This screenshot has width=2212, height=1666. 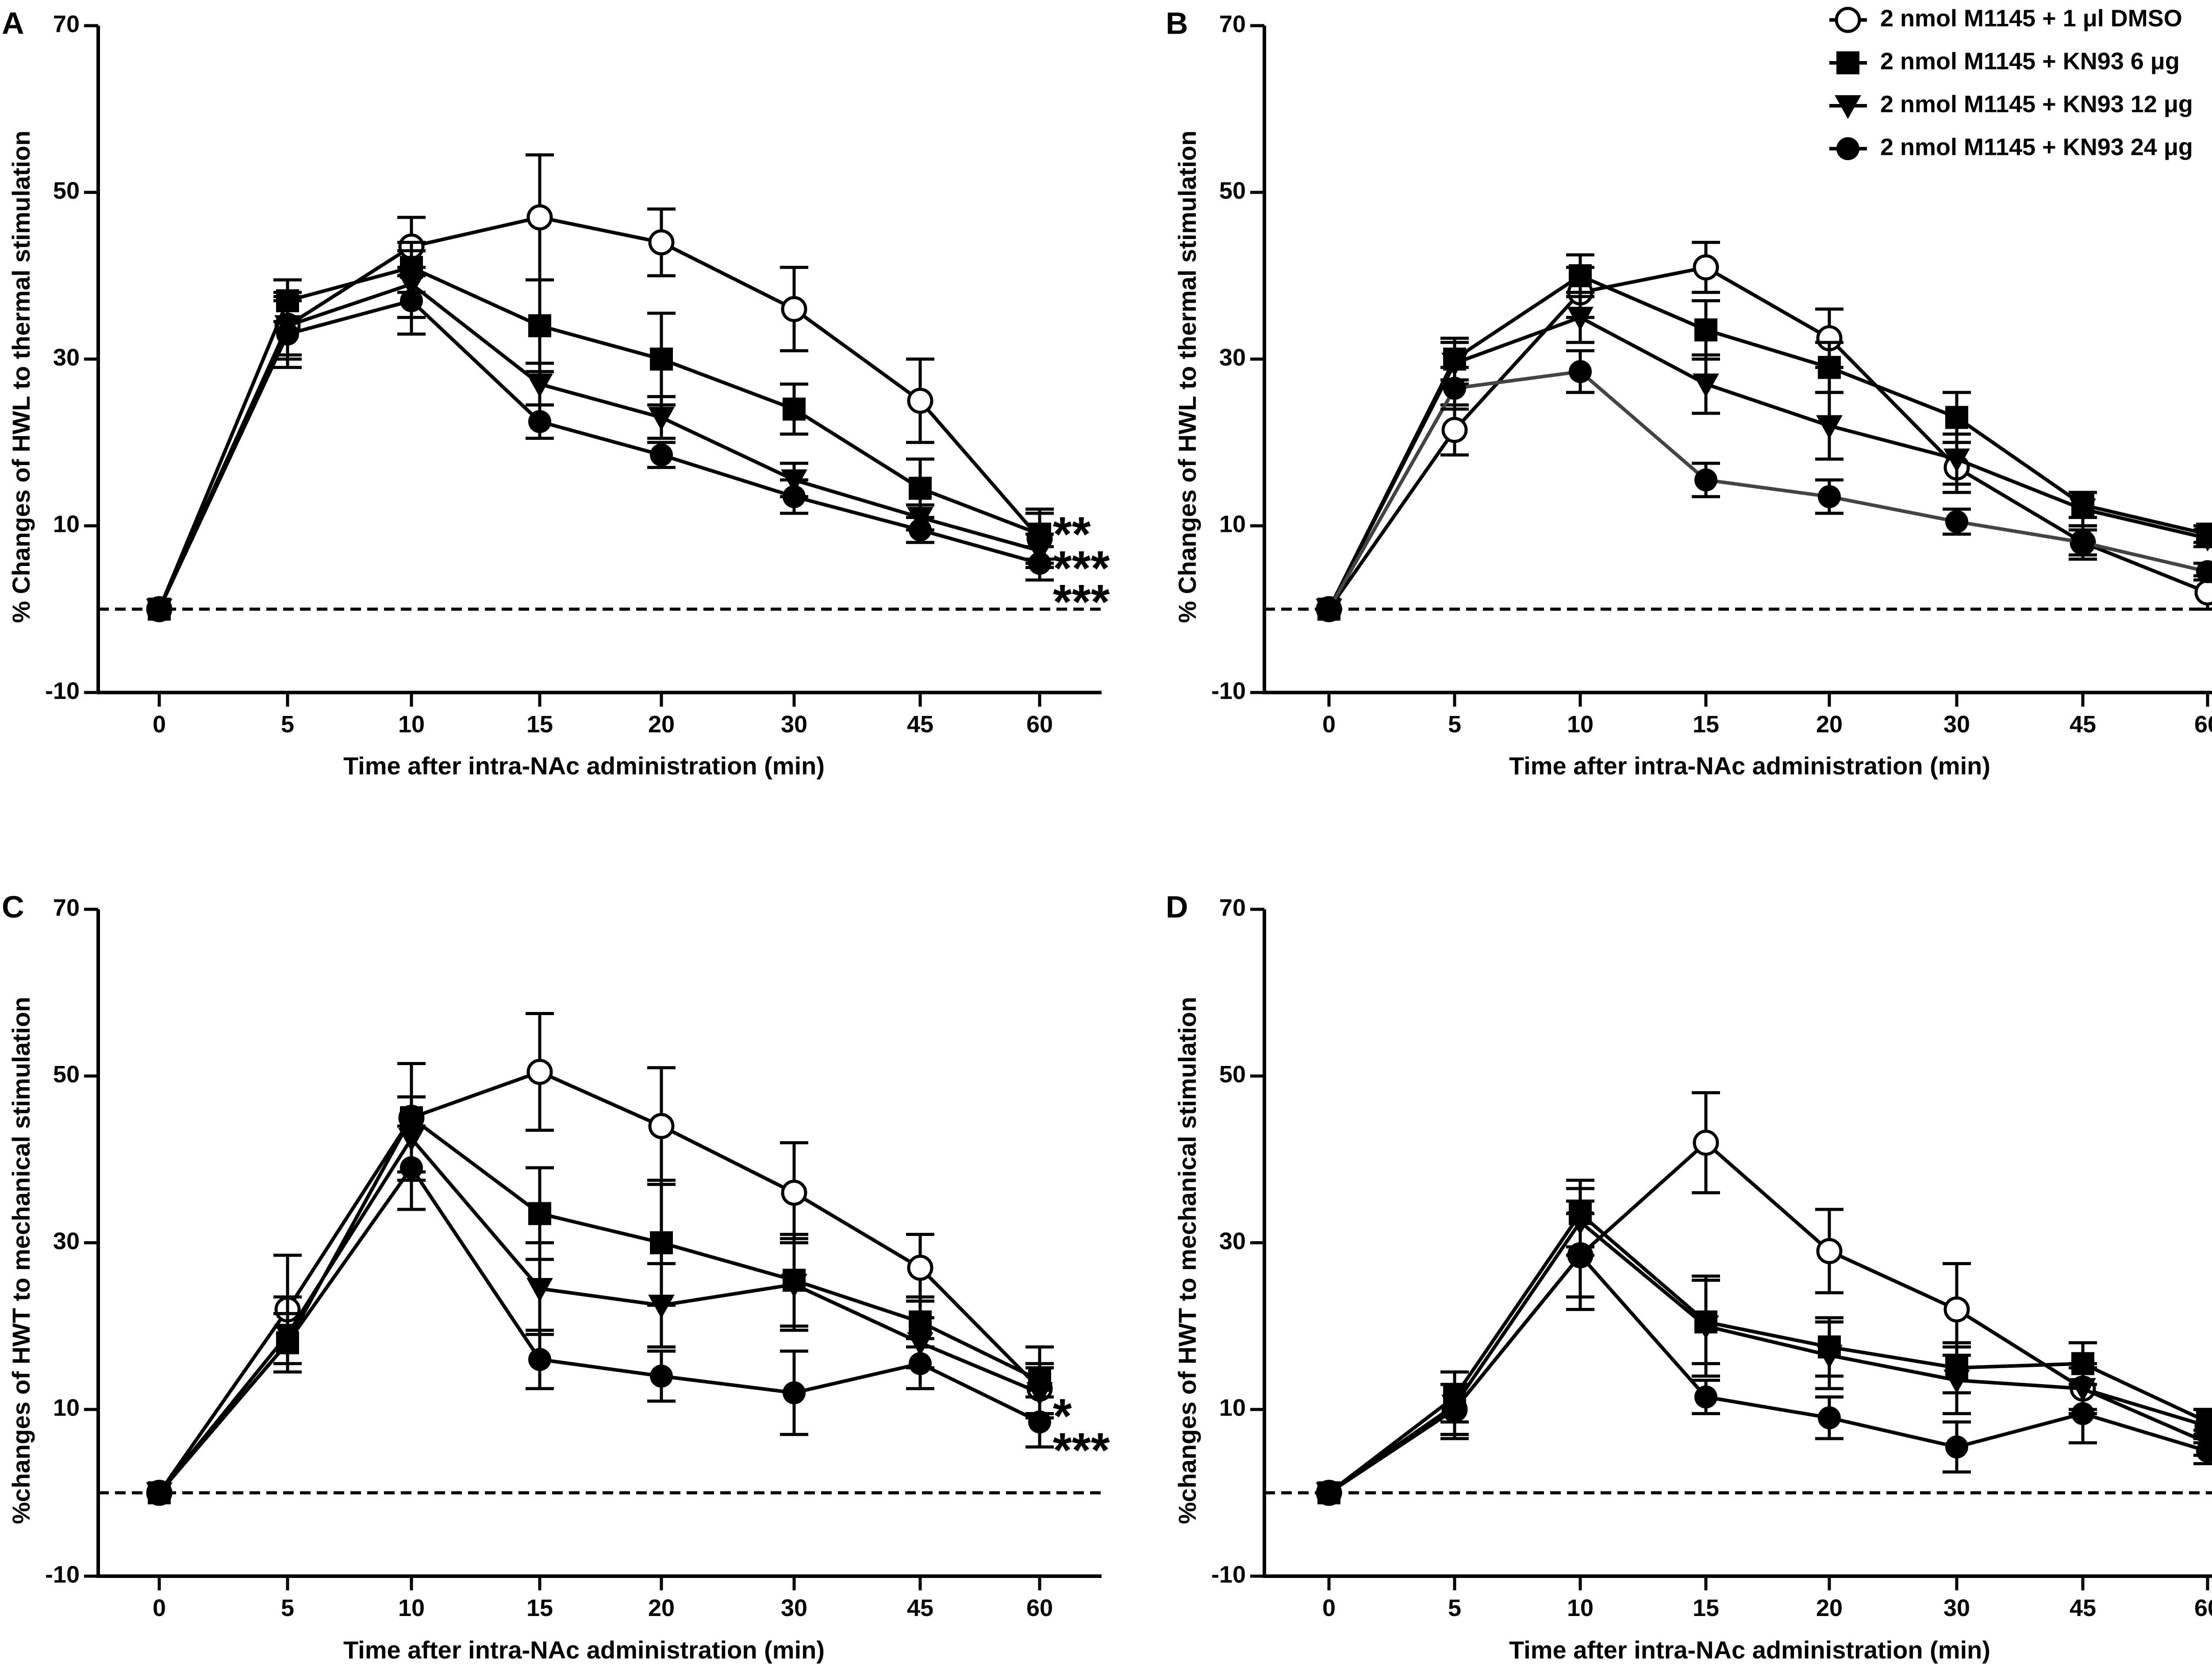 I want to click on significance-marker: *, so click(x=1062, y=1416).